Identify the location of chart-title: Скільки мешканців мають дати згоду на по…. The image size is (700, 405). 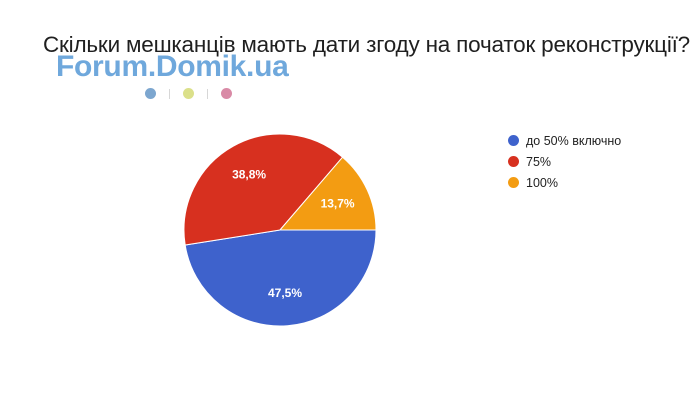
(366, 44).